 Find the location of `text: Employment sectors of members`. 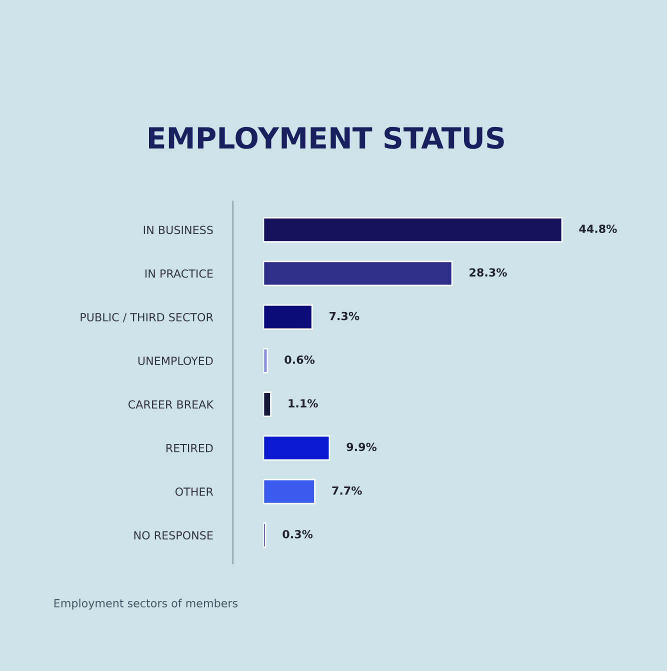

text: Employment sectors of members is located at coordinates (146, 604).